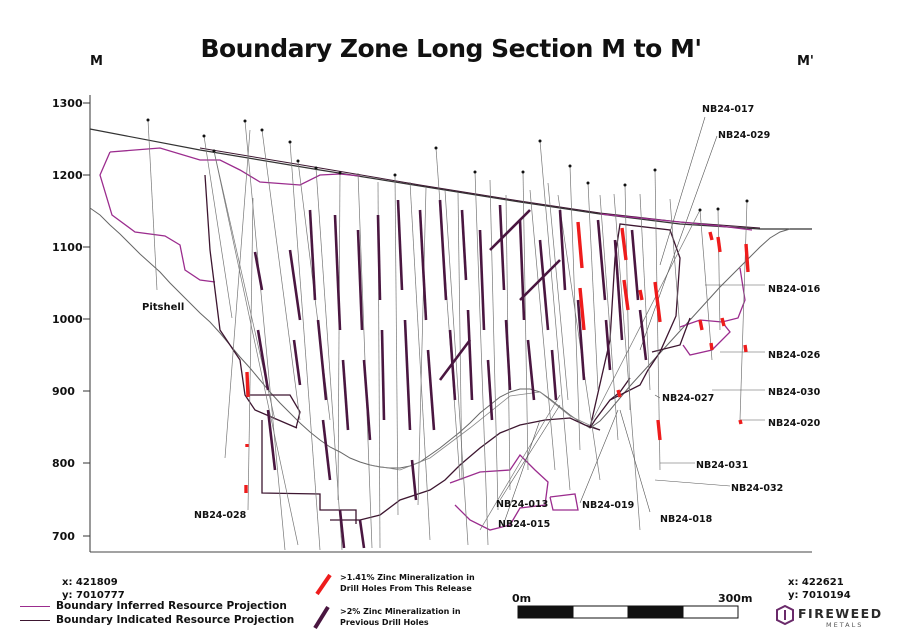  Describe the element at coordinates (96, 61) in the screenshot. I see `section-start-label: M` at that location.